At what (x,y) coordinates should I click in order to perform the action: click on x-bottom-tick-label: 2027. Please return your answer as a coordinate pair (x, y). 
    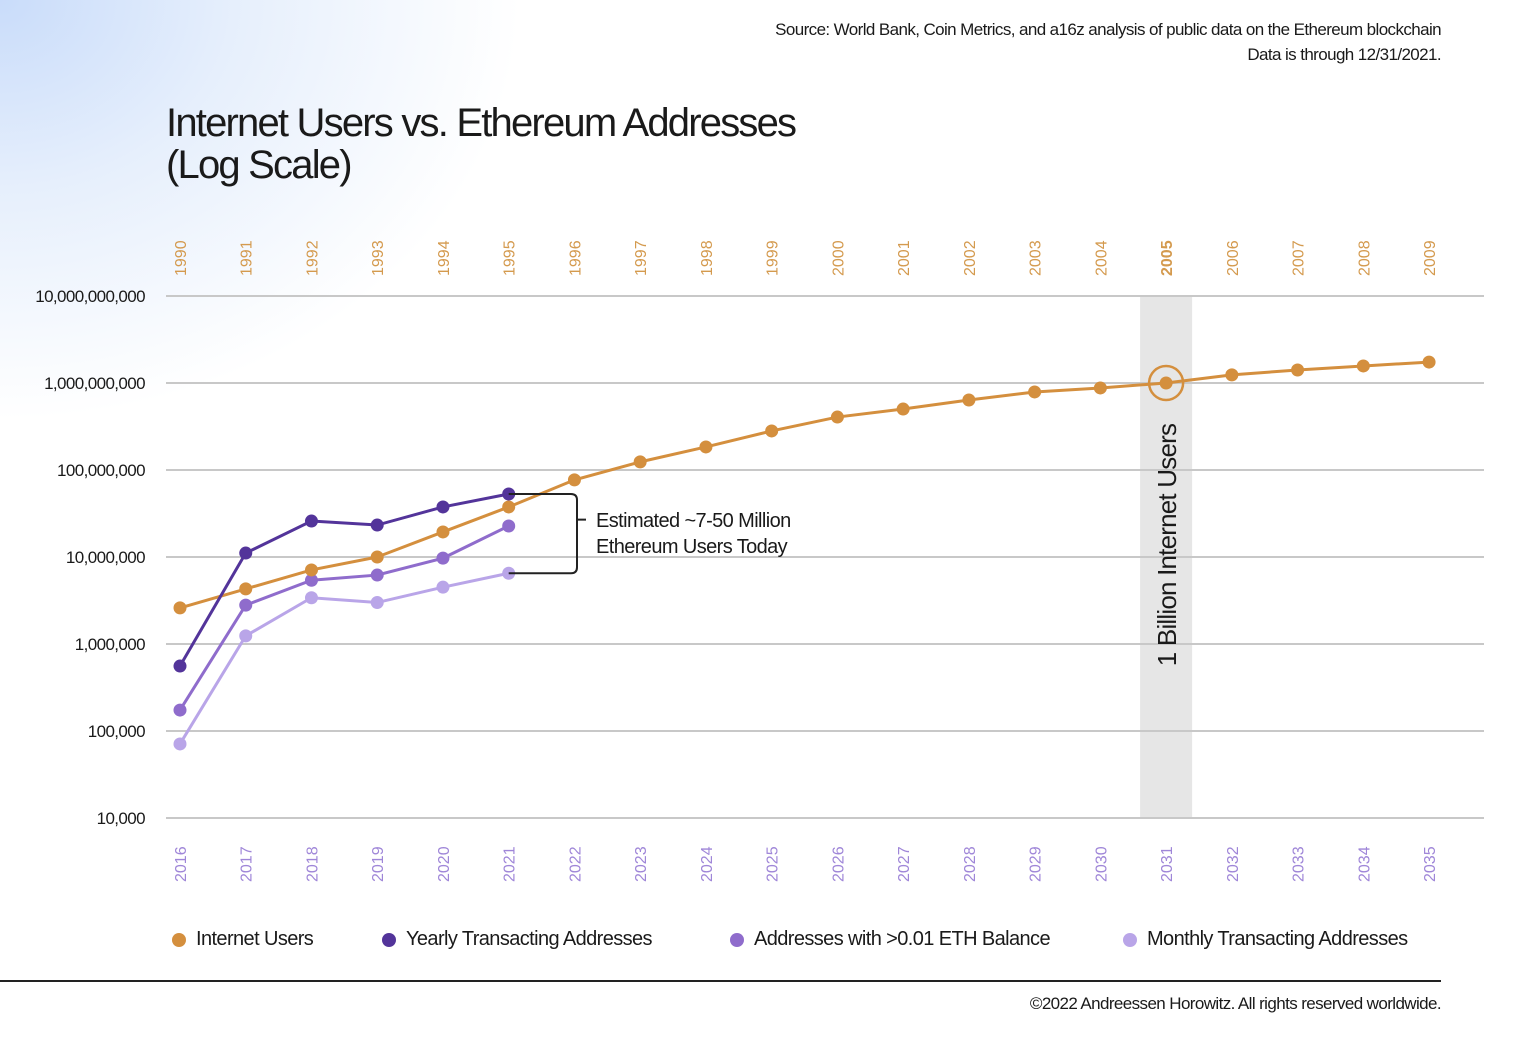
    Looking at the image, I should click on (904, 864).